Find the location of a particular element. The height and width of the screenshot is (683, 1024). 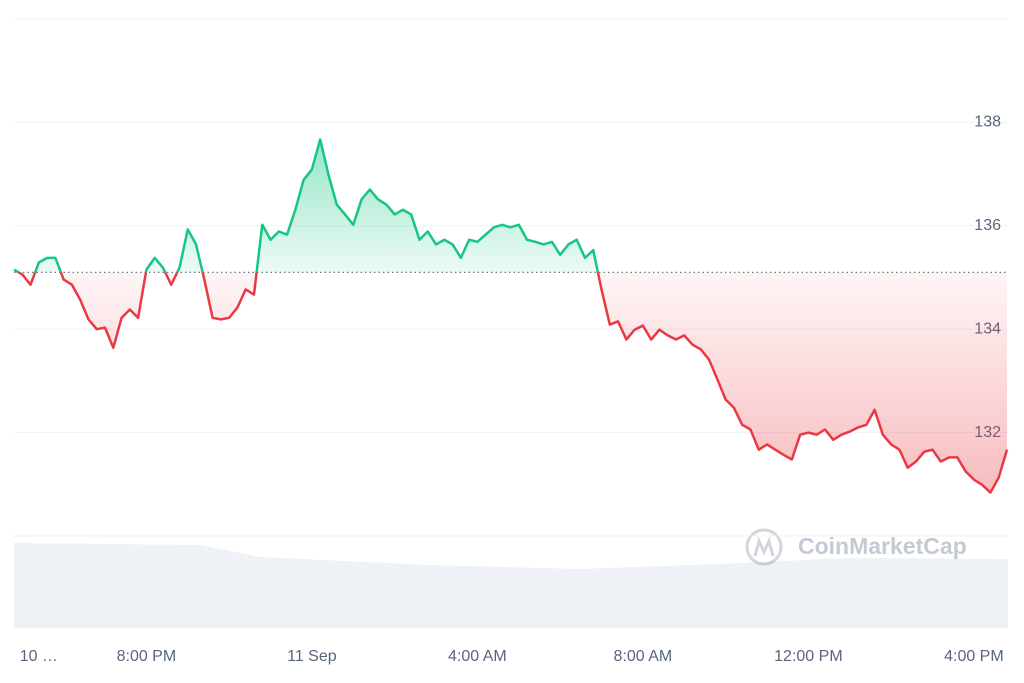

watermark: CoinMarketCap is located at coordinates (882, 546).